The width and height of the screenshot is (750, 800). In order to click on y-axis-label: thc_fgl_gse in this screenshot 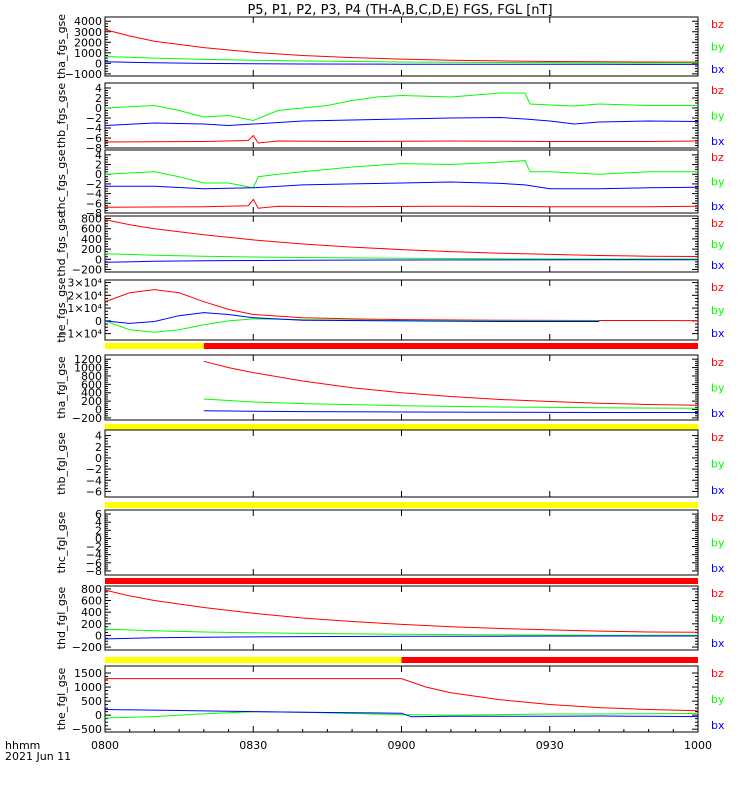, I will do `click(61, 542)`.